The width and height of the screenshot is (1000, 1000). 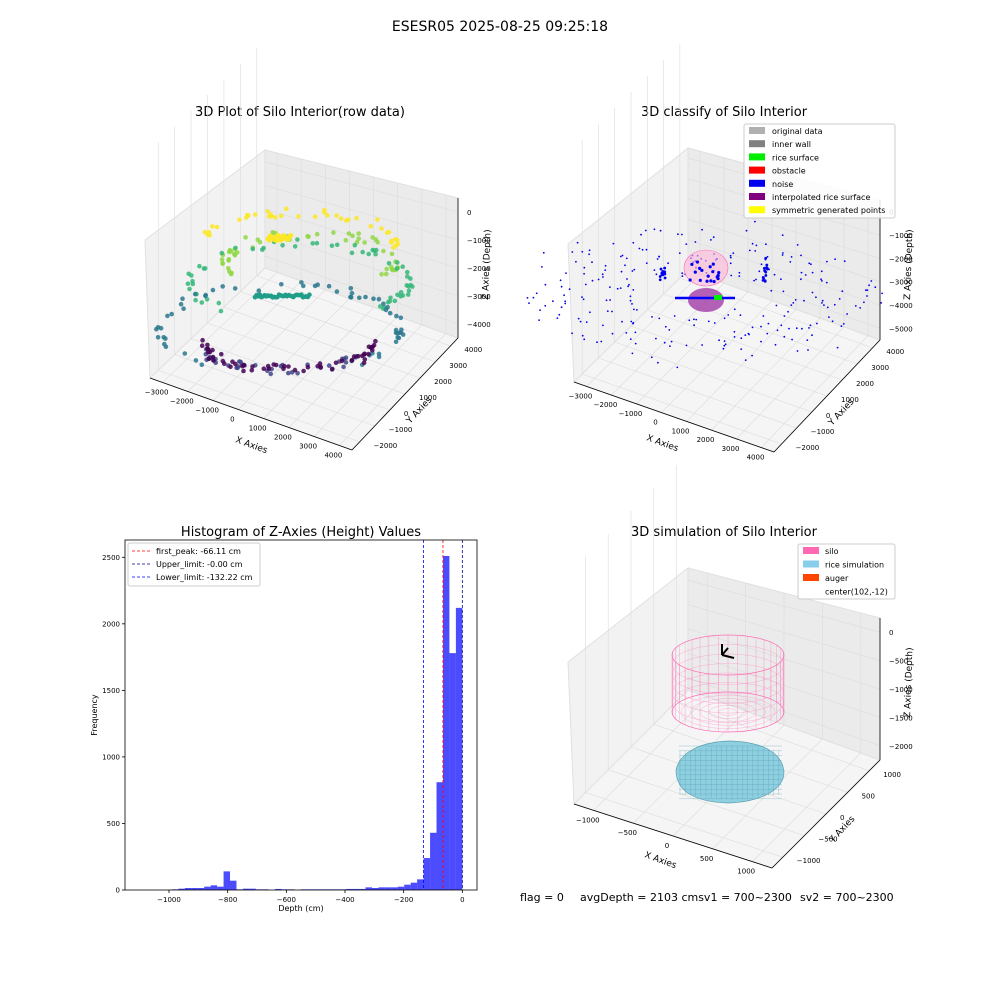 I want to click on legend-label: symmetric generated points, so click(x=828, y=210).